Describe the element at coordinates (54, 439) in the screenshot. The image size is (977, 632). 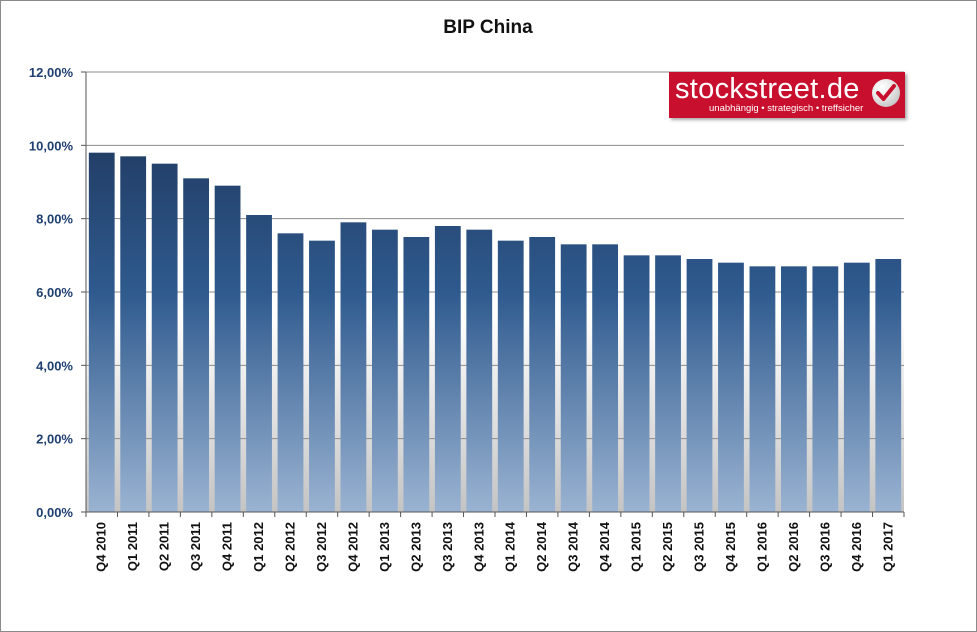
I see `y-tick-label: 2,00%` at that location.